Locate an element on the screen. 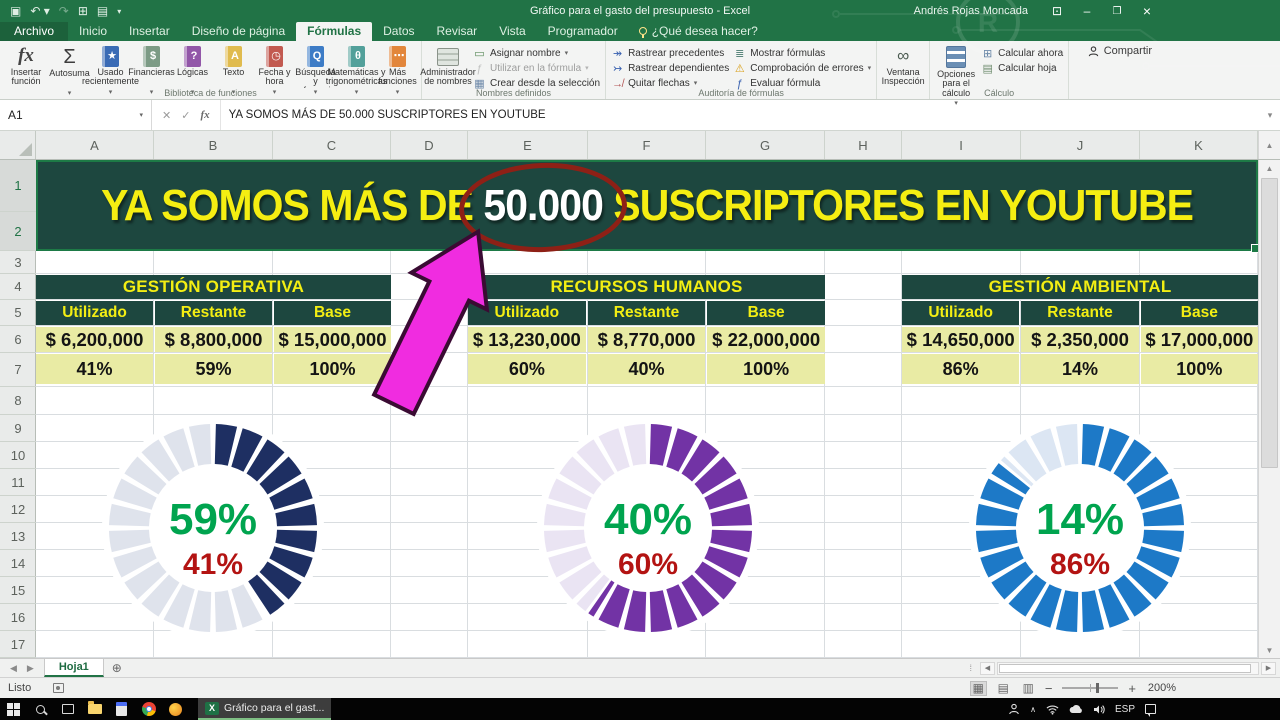 Image resolution: width=1280 pixels, height=720 pixels. ribbon-button-recently-used: ★ Usado recientemente ▾ is located at coordinates (110, 70).